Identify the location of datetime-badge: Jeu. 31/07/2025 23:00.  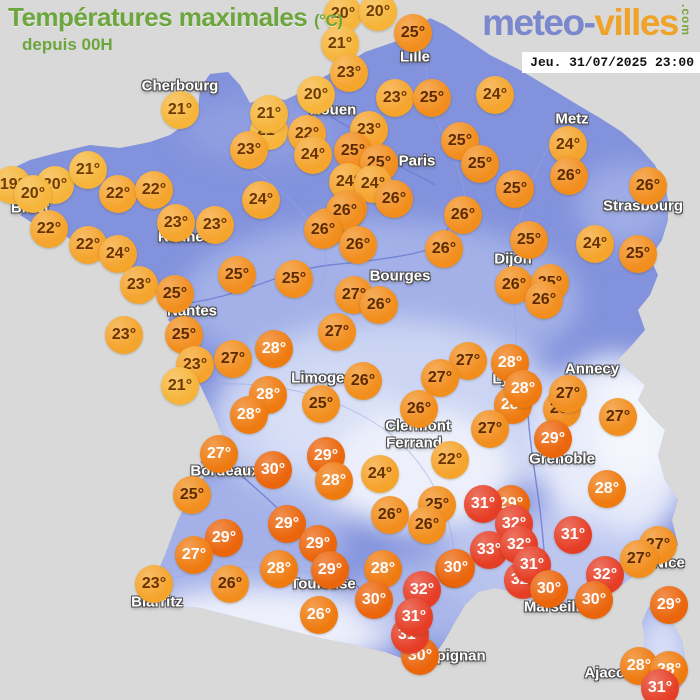
(611, 62).